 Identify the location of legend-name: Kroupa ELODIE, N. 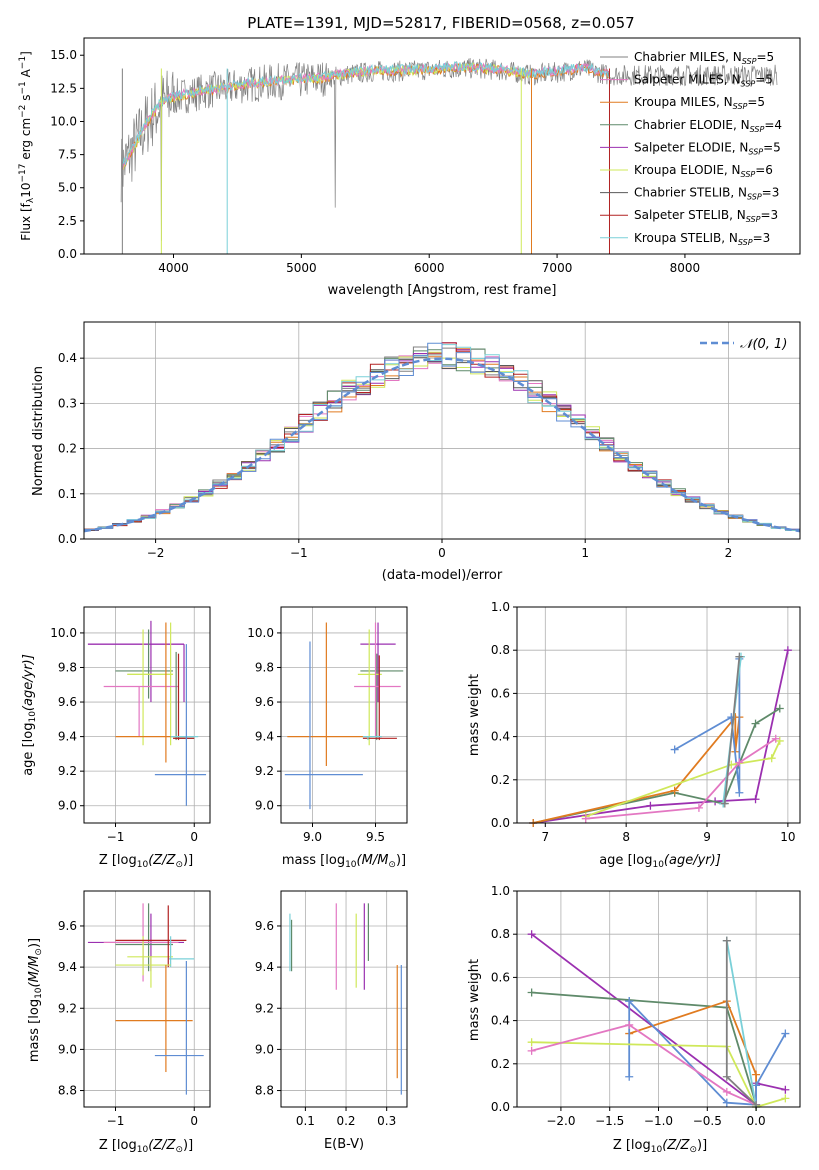
(687, 170).